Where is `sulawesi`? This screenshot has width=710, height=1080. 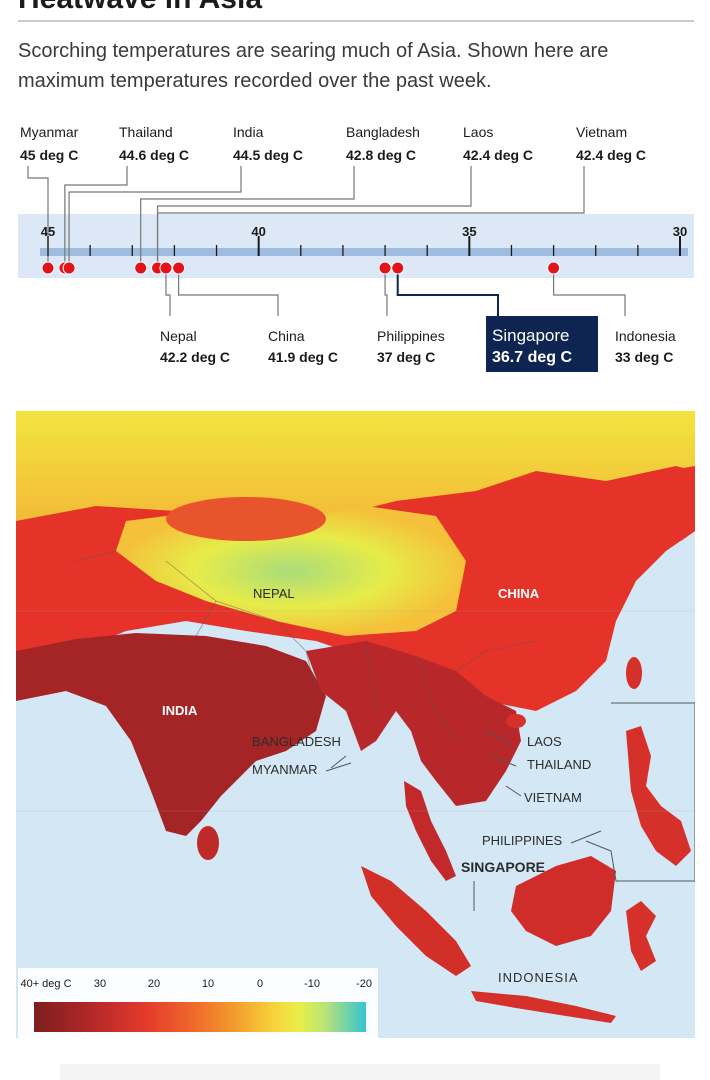
sulawesi is located at coordinates (641, 936).